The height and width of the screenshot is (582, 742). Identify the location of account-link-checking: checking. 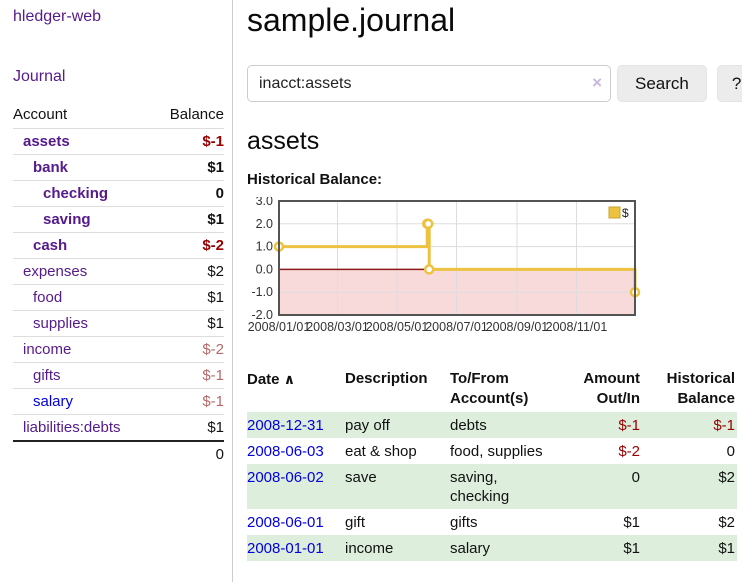
(76, 193).